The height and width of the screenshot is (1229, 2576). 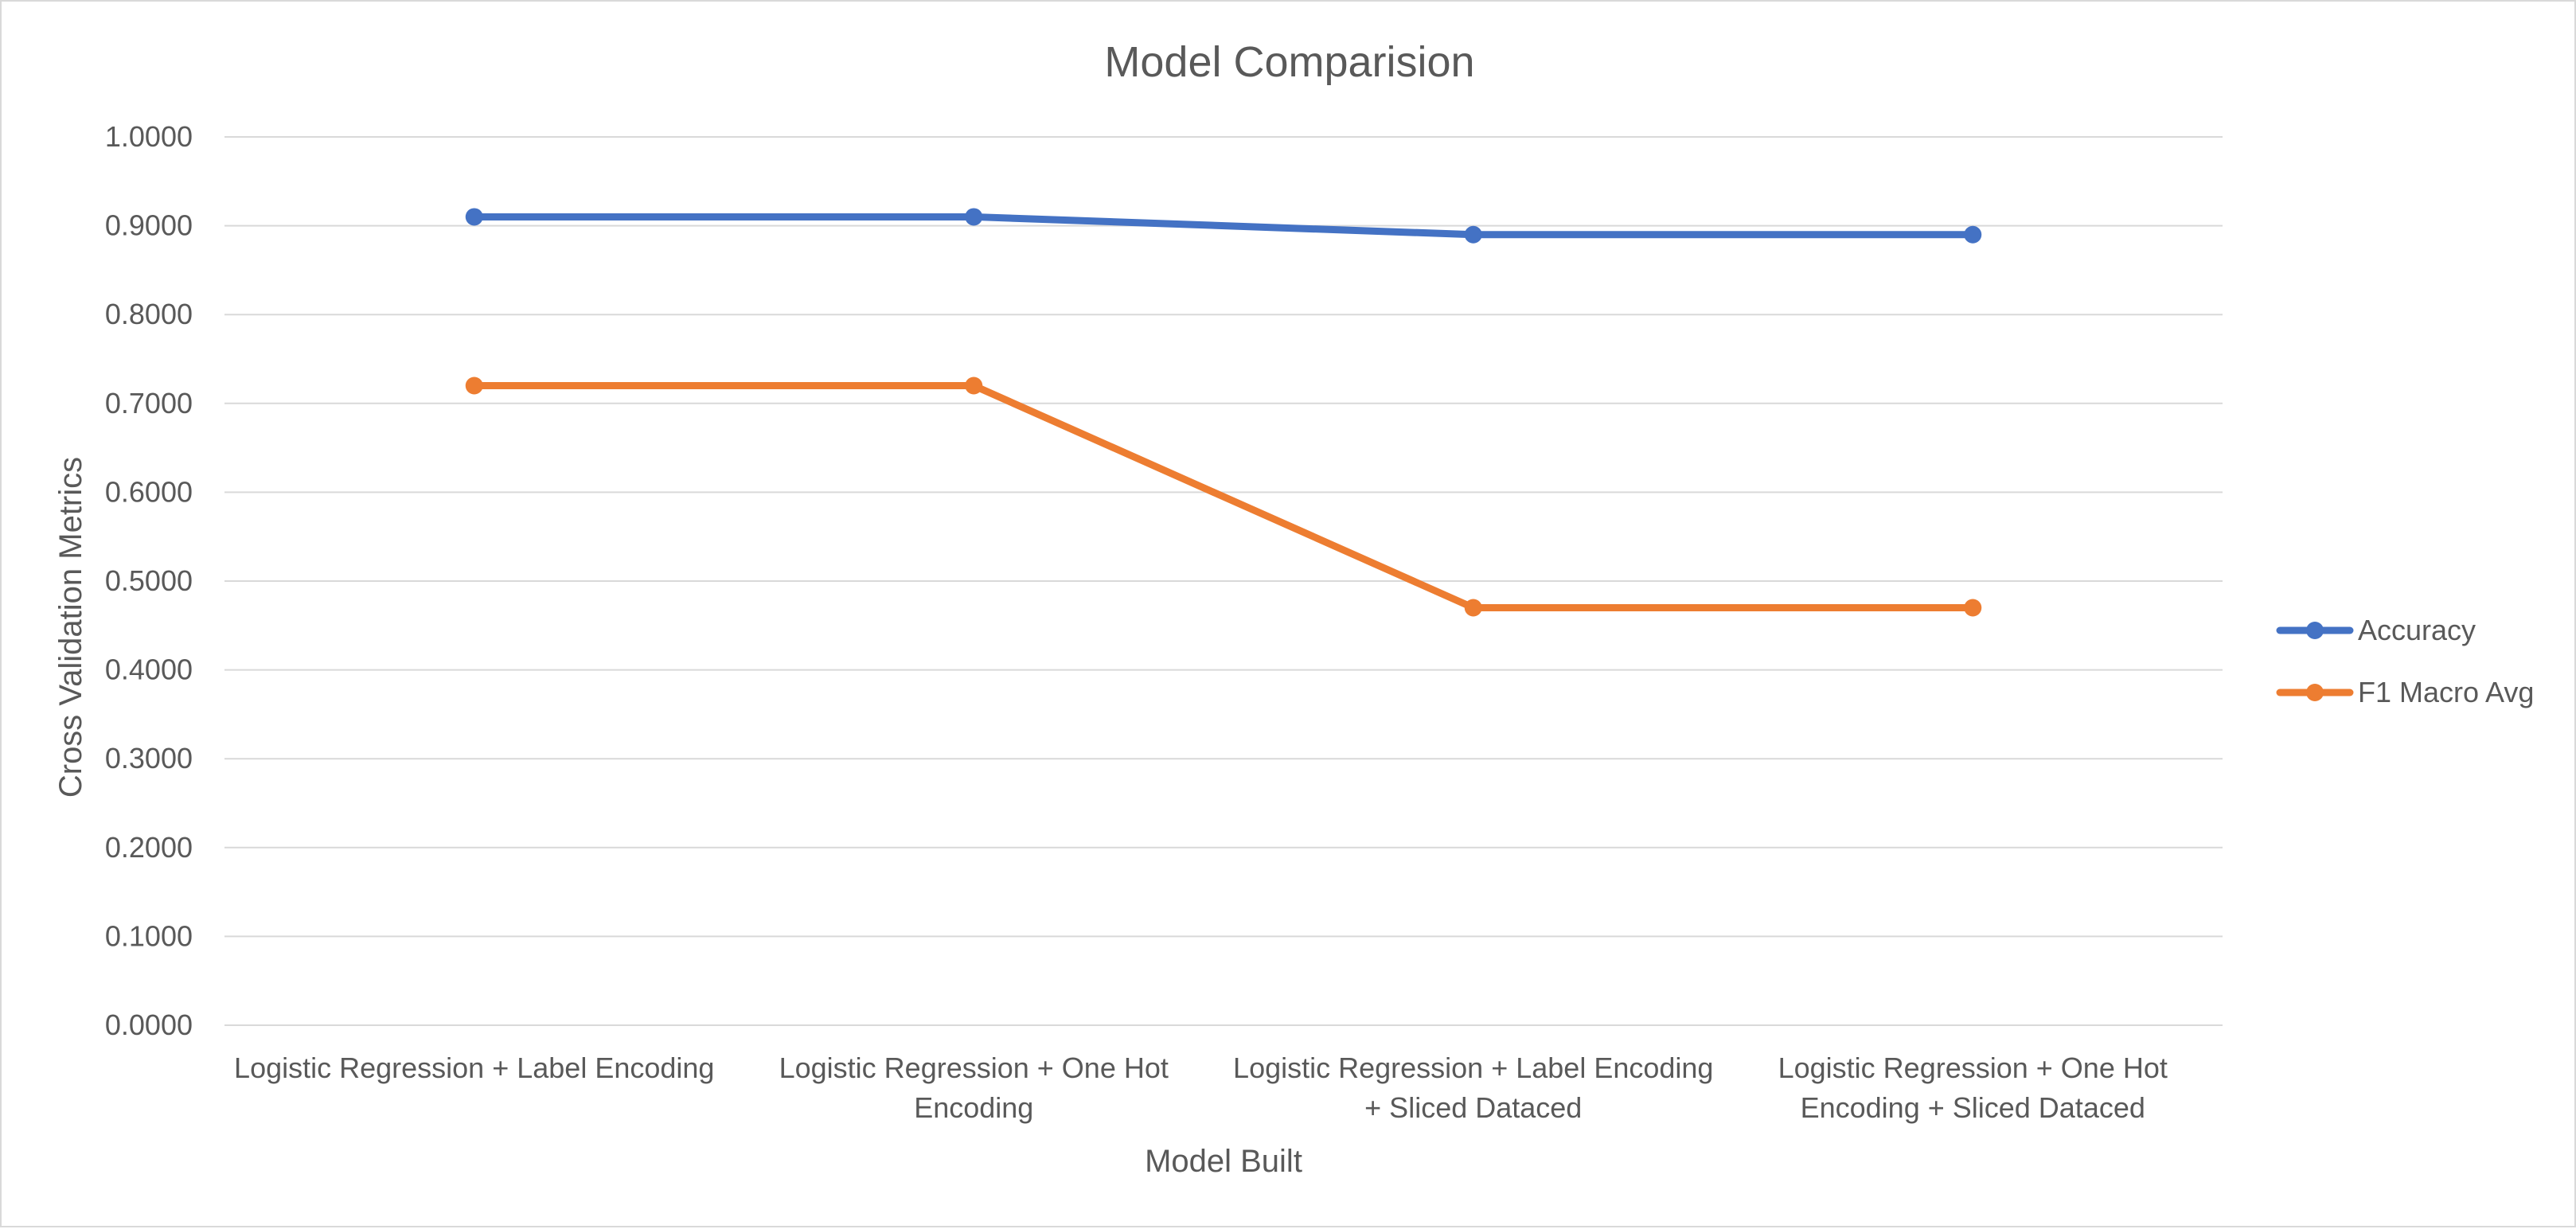 I want to click on y-tick-label: 0.9000, so click(x=149, y=226).